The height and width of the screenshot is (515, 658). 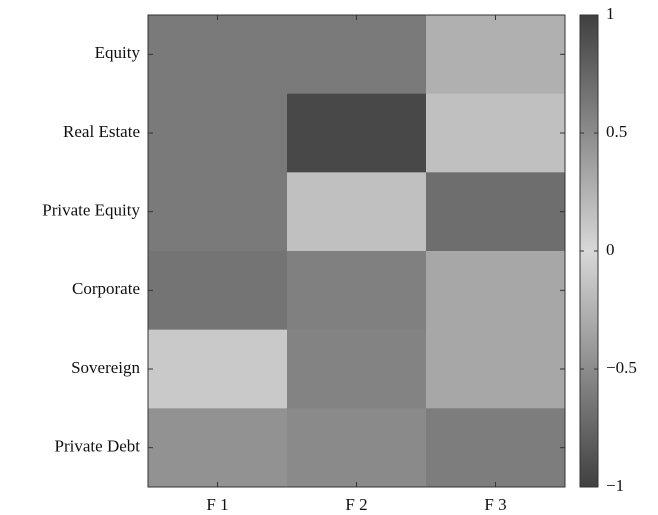 What do you see at coordinates (615, 485) in the screenshot?
I see `colorbar-tick-label: −1` at bounding box center [615, 485].